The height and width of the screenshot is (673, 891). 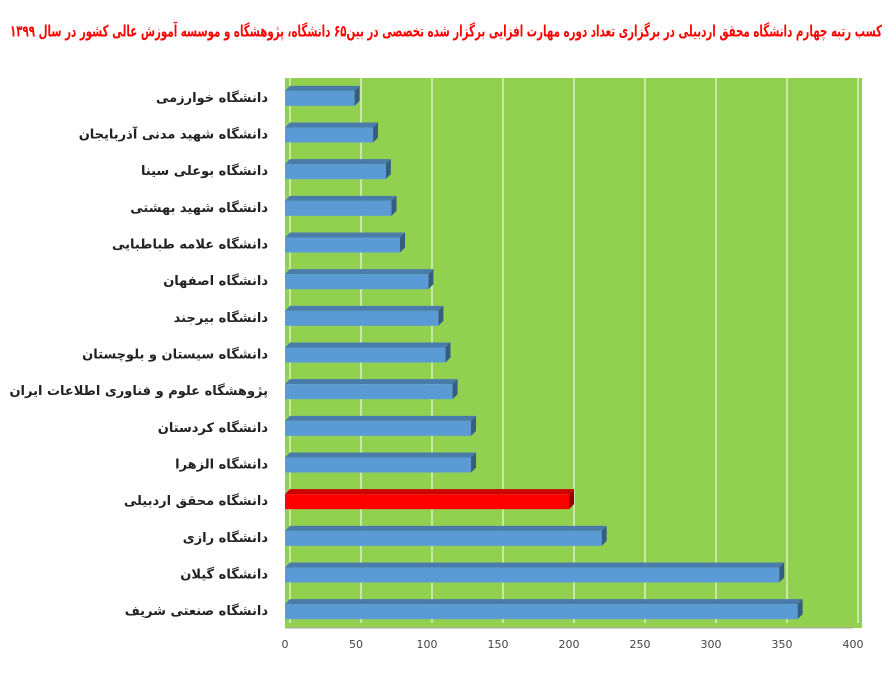 What do you see at coordinates (138, 391) in the screenshot?
I see `y-tick-label: پژوهشگاه علوم و فناوری اطلاعات ایران` at bounding box center [138, 391].